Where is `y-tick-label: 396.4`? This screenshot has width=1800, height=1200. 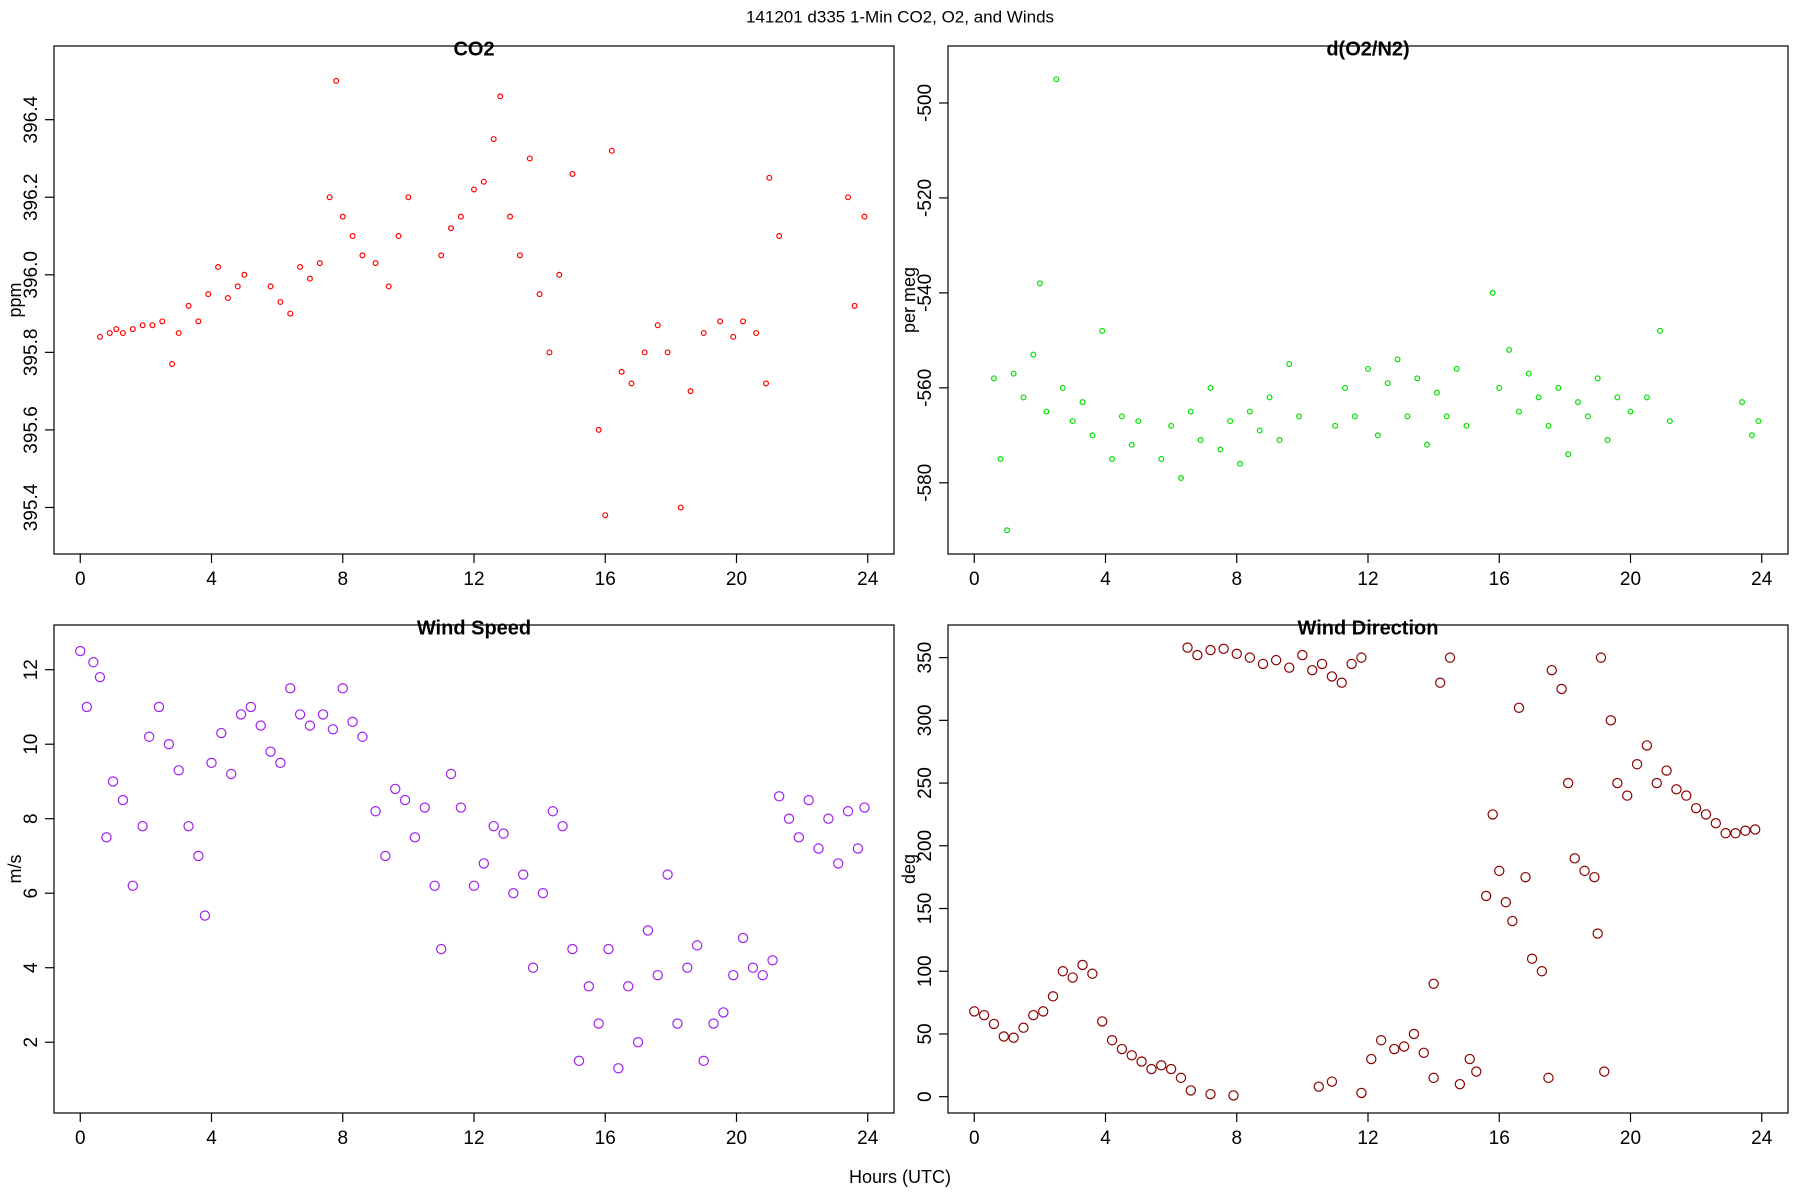 y-tick-label: 396.4 is located at coordinates (31, 119).